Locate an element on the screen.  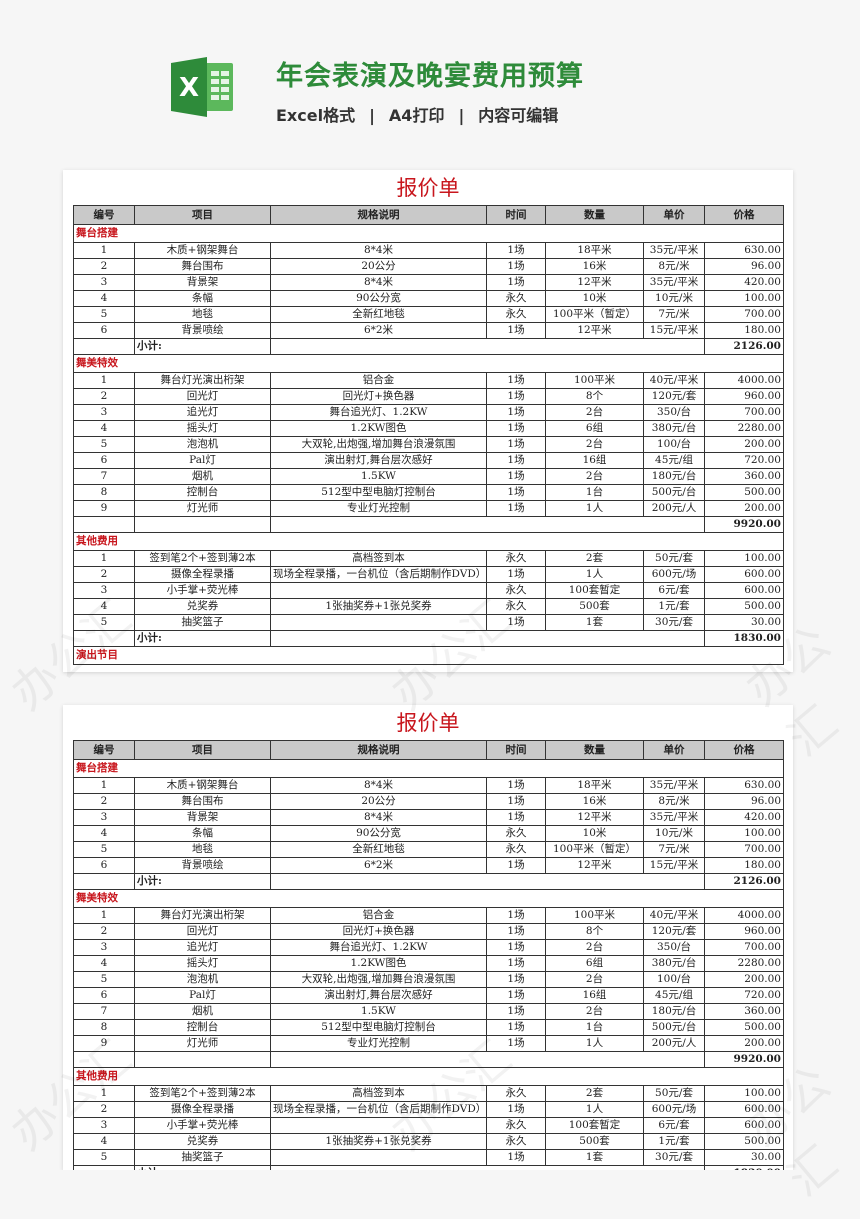
column-header: 数量 is located at coordinates (594, 750).